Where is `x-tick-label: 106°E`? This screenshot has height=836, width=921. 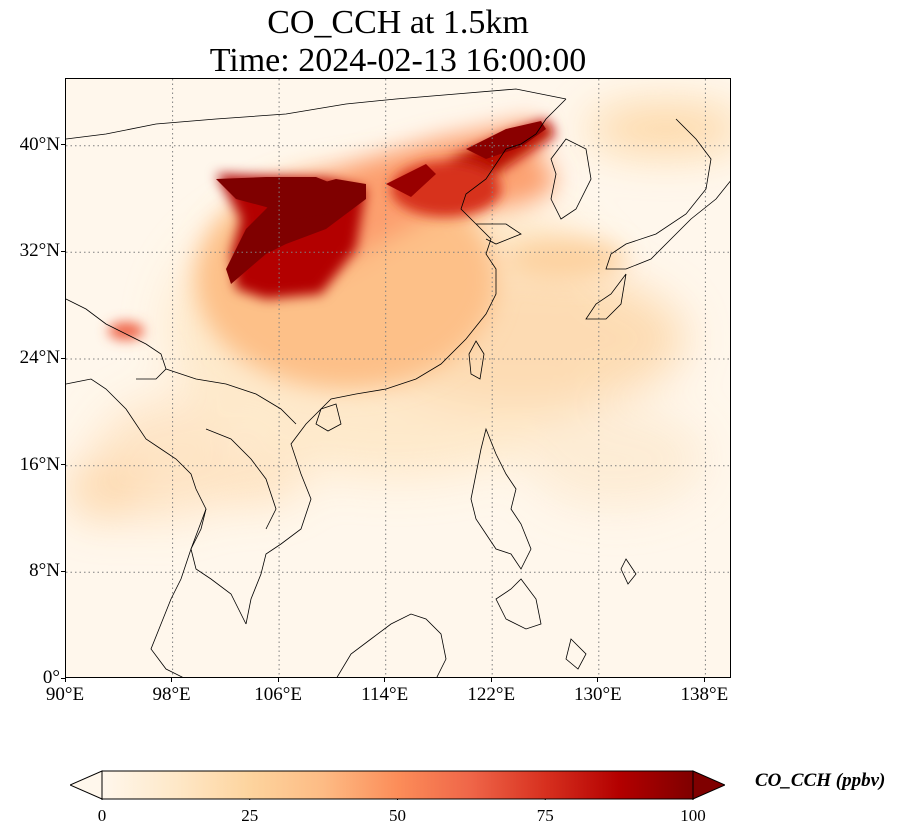
x-tick-label: 106°E is located at coordinates (278, 694).